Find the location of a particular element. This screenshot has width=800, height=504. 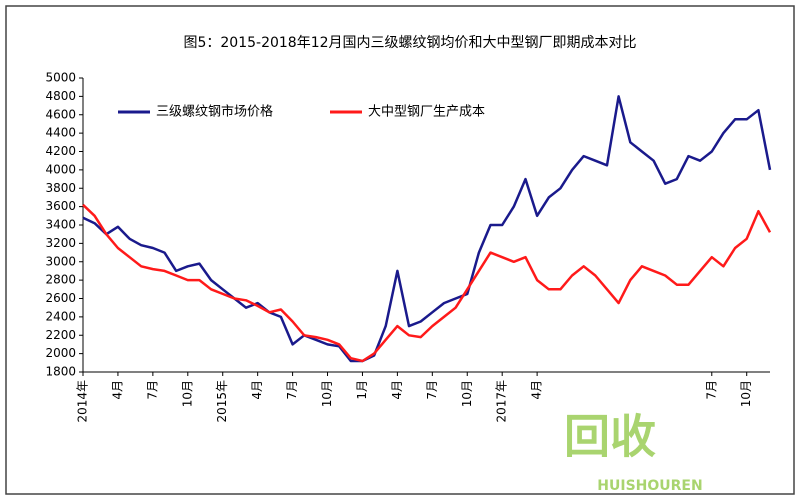

y-tick-label: 4400 is located at coordinates (60, 133).